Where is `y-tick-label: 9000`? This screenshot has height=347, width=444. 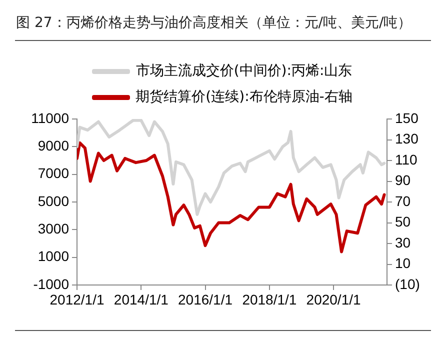 y-tick-label: 9000 is located at coordinates (54, 146).